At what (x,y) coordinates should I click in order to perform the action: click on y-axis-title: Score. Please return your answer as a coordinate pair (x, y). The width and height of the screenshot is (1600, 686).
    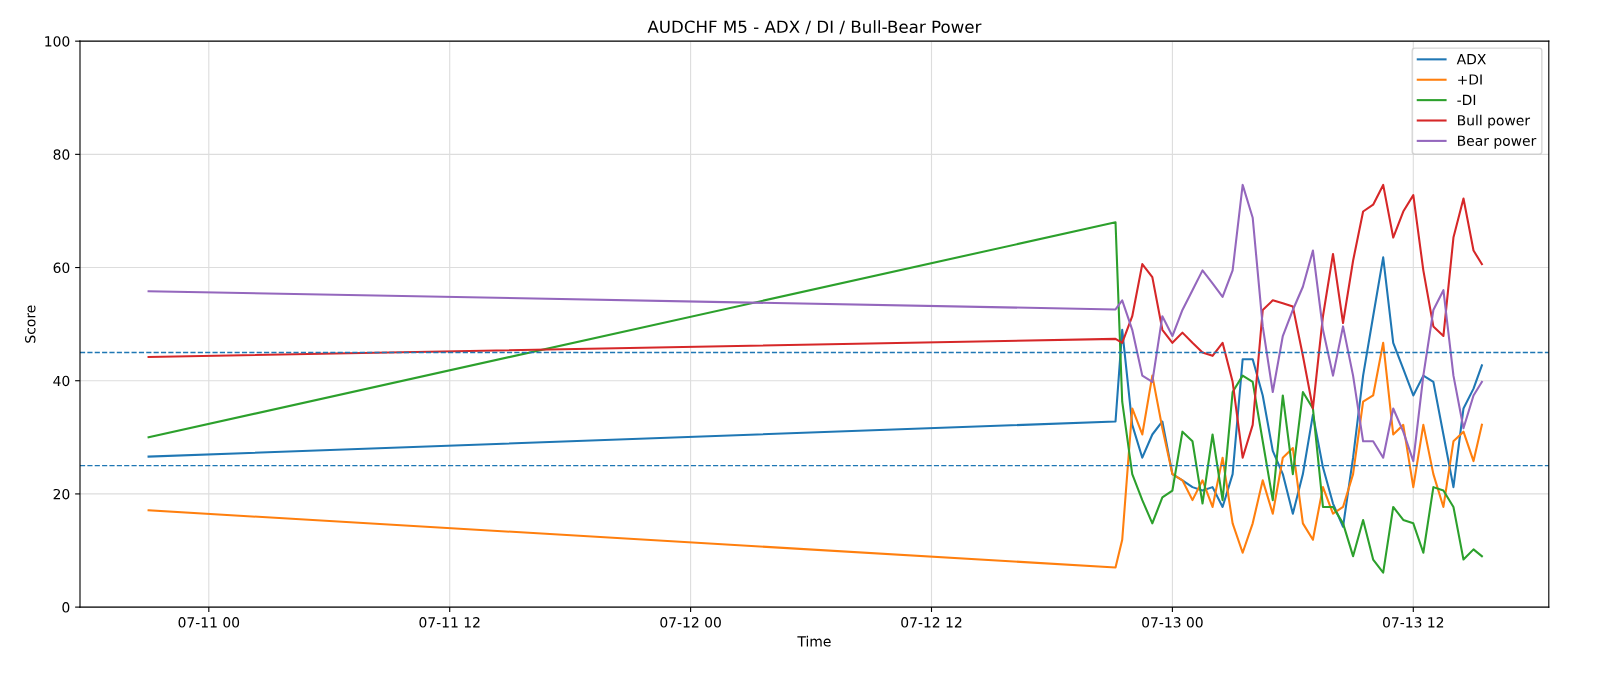
    Looking at the image, I should click on (30, 324).